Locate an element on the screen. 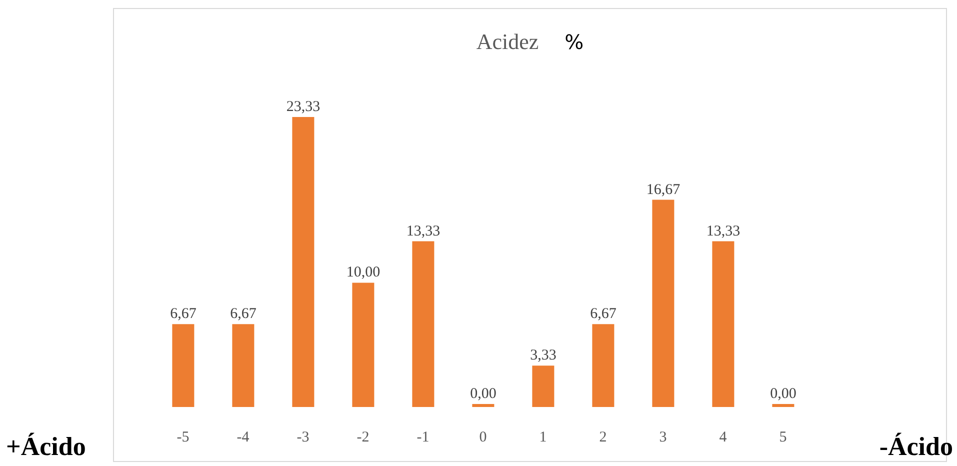  x-tick-label: 0 is located at coordinates (483, 438).